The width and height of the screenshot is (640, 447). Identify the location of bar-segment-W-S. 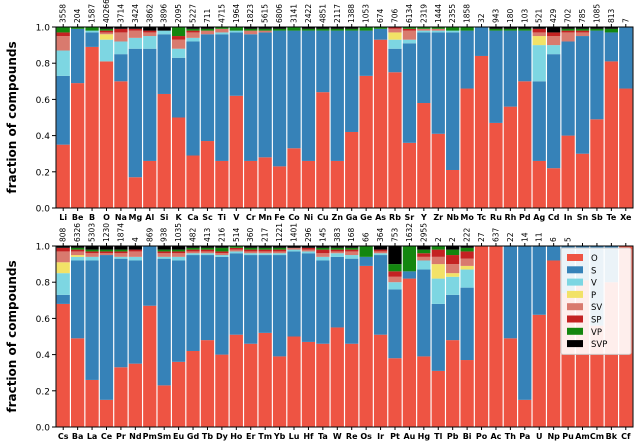
(337, 292).